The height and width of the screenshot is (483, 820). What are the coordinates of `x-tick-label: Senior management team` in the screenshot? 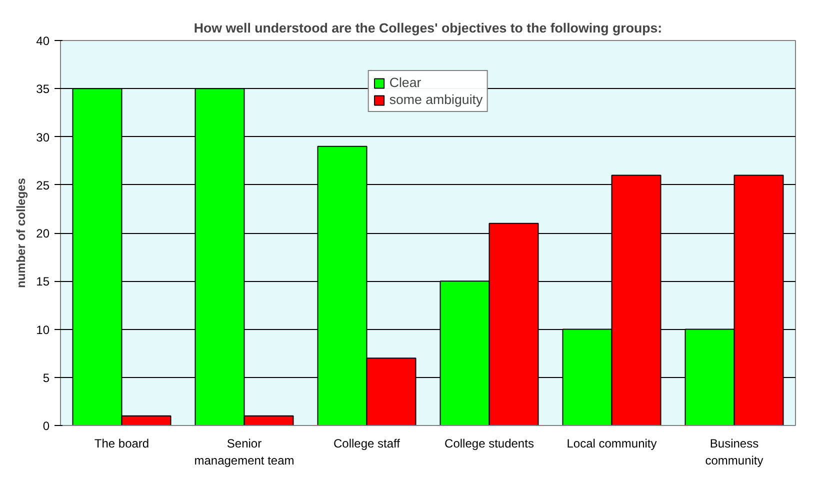 It's located at (244, 452).